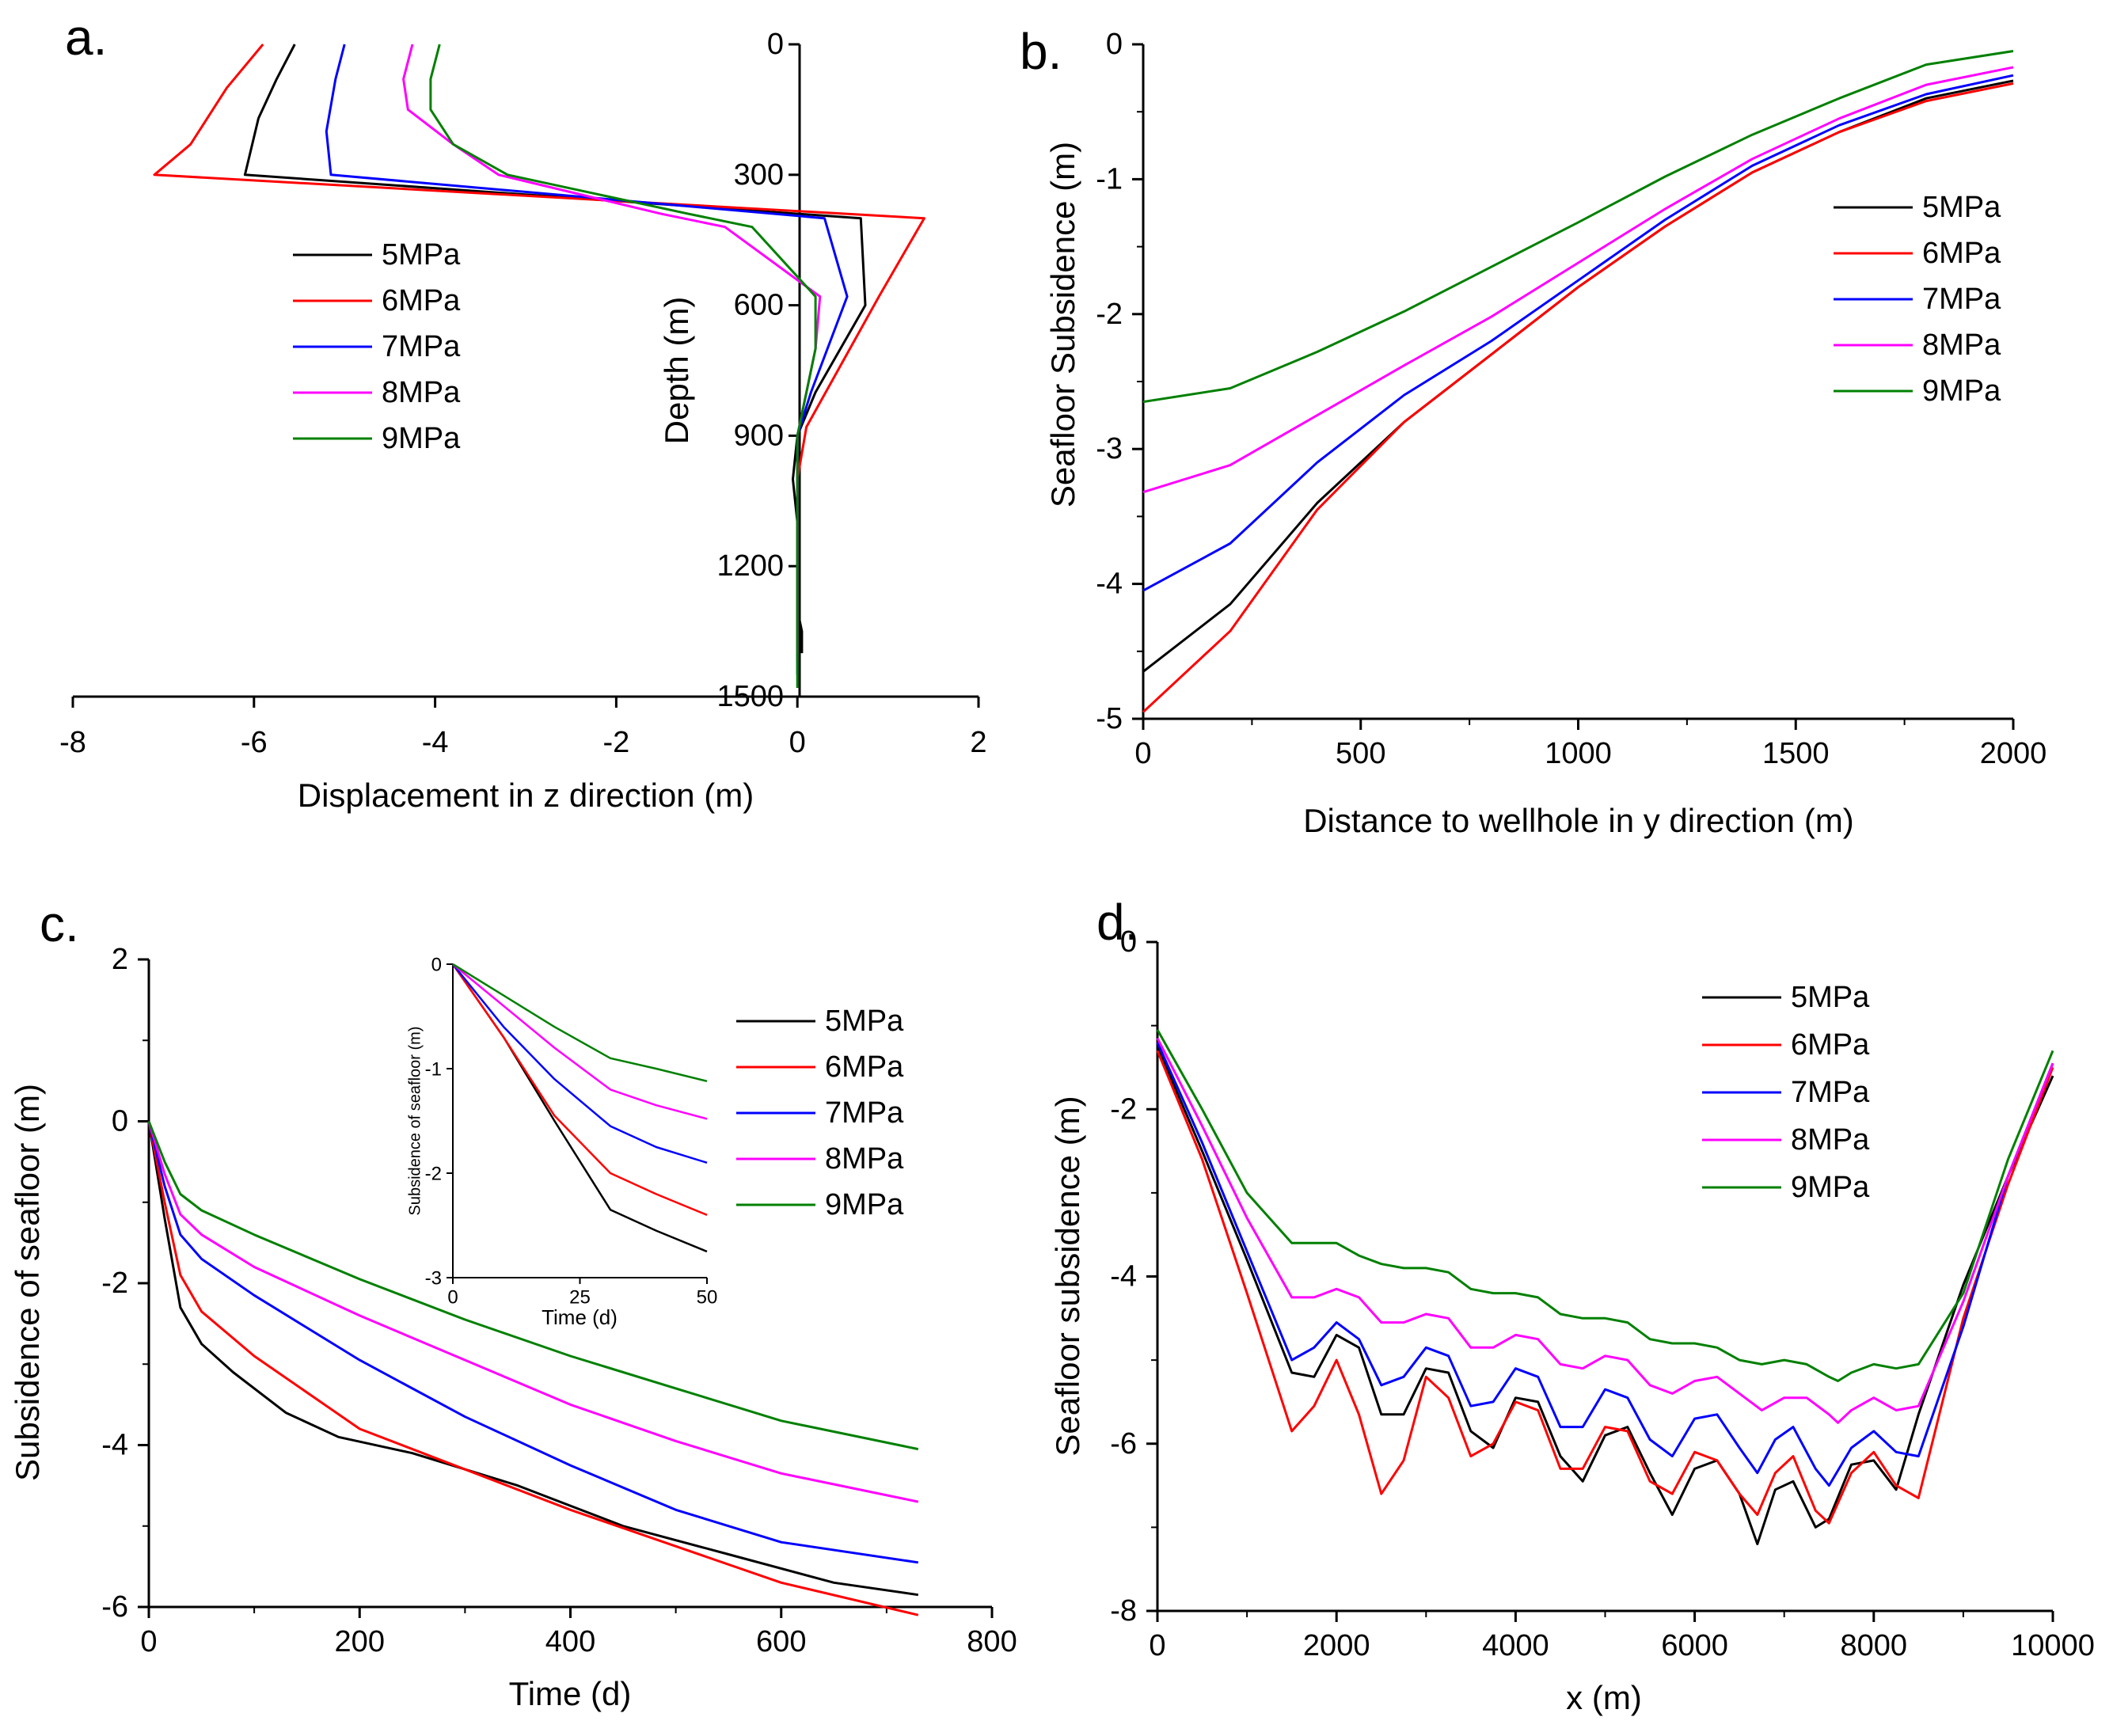 This screenshot has height=1736, width=2113. What do you see at coordinates (1067, 1276) in the screenshot?
I see `y-axis-label: Seafloor subsidence (m)` at bounding box center [1067, 1276].